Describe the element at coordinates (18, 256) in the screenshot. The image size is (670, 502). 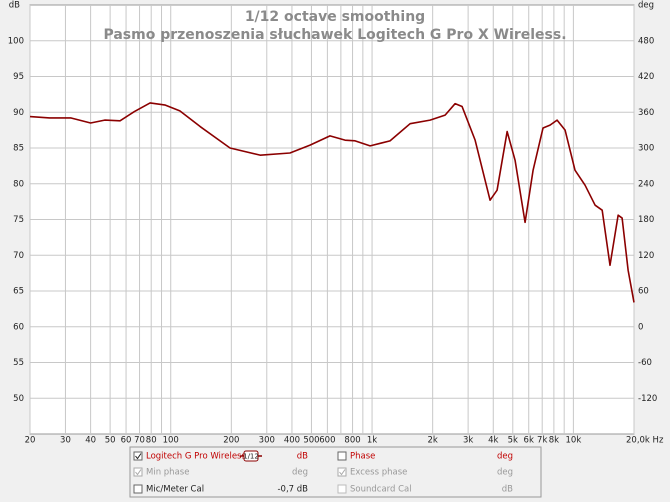
I see `y-tick-label: 70` at that location.